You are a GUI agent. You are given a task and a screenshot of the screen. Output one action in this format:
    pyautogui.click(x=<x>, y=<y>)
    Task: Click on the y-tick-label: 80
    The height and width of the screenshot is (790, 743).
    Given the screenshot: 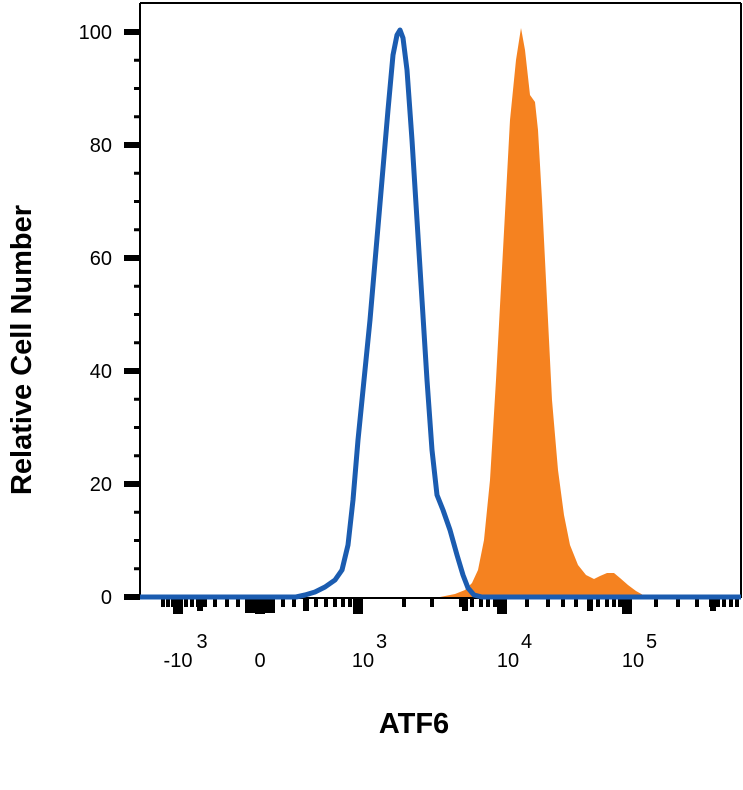 What is the action you would take?
    pyautogui.click(x=101, y=146)
    